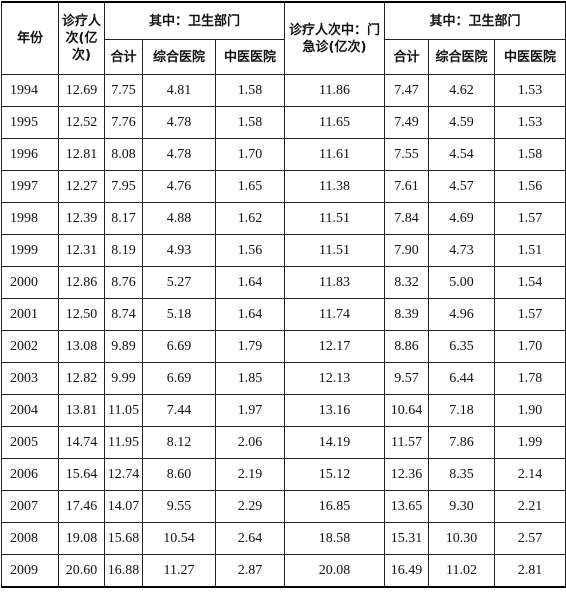  Describe the element at coordinates (461, 250) in the screenshot. I see `value-cell: 4.73` at that location.